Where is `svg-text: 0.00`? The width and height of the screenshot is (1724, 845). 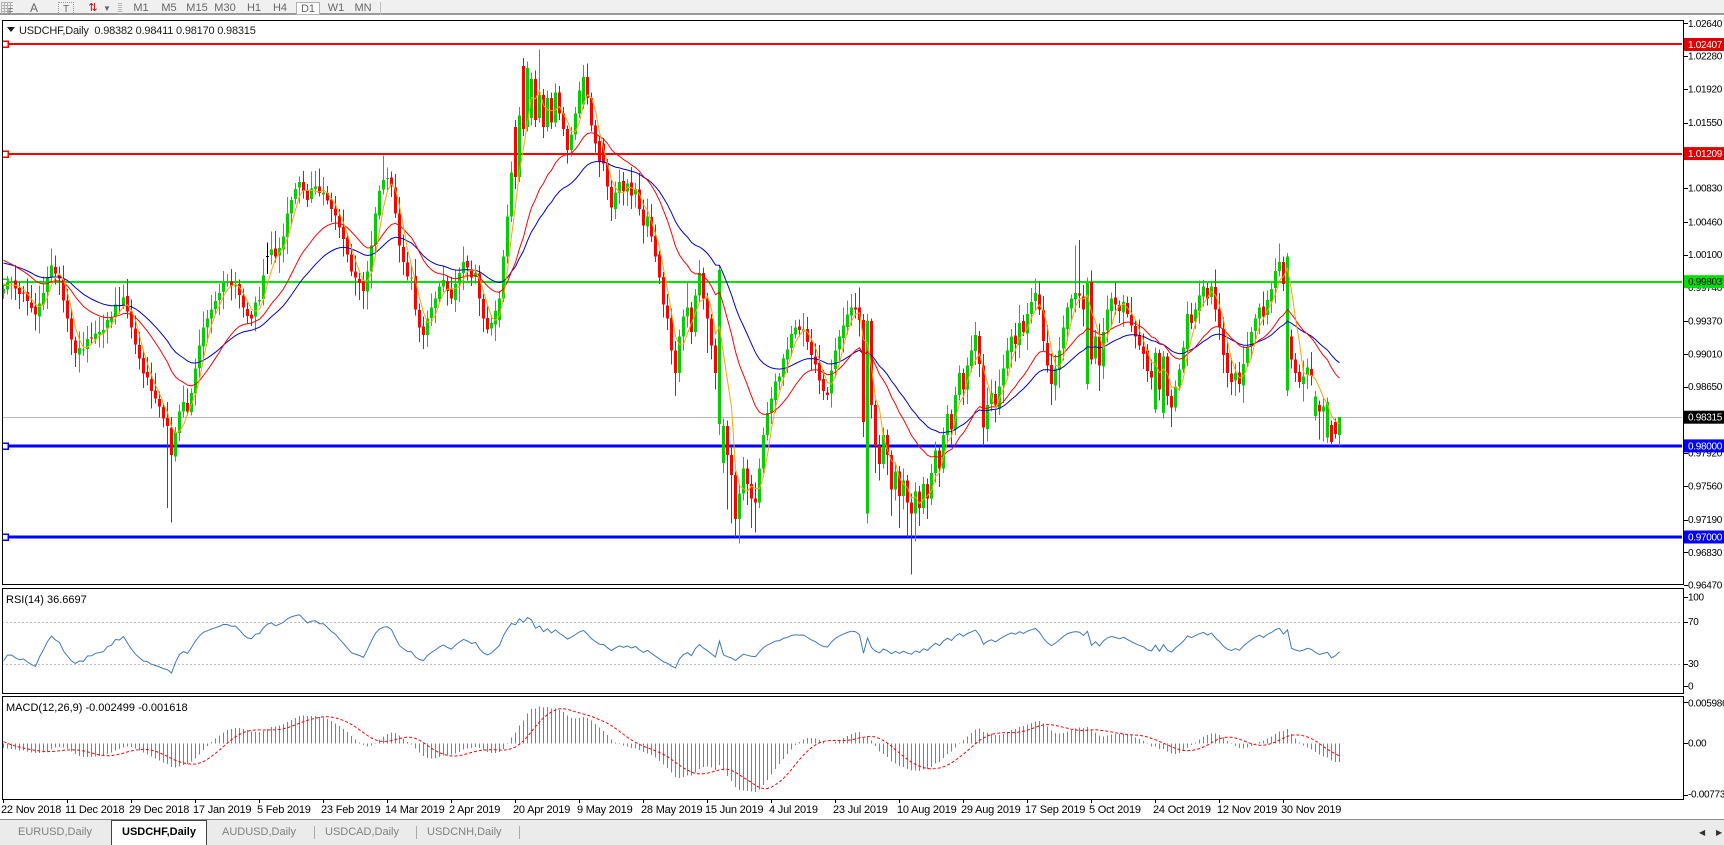
svg-text: 0.00 is located at coordinates (1697, 744).